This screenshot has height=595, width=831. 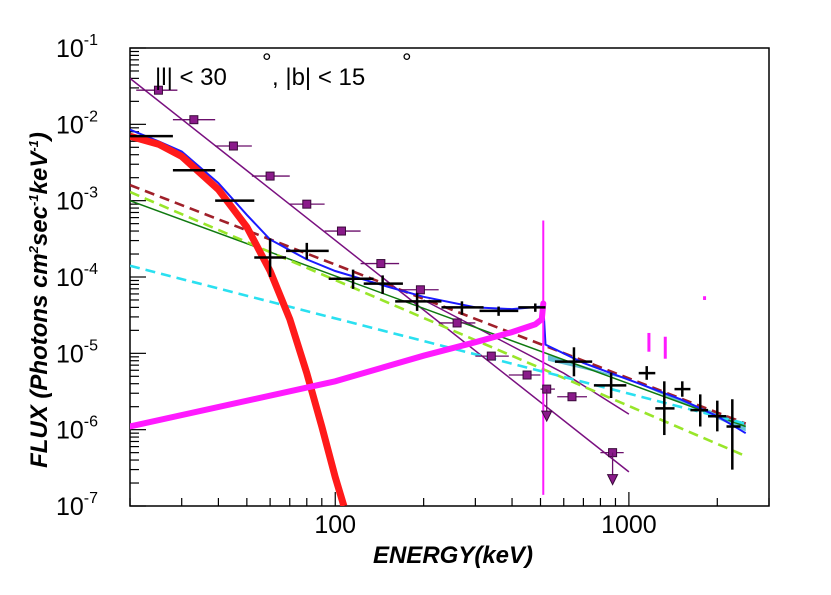 I want to click on y-tick-label: 10⁻³, so click(x=77, y=200).